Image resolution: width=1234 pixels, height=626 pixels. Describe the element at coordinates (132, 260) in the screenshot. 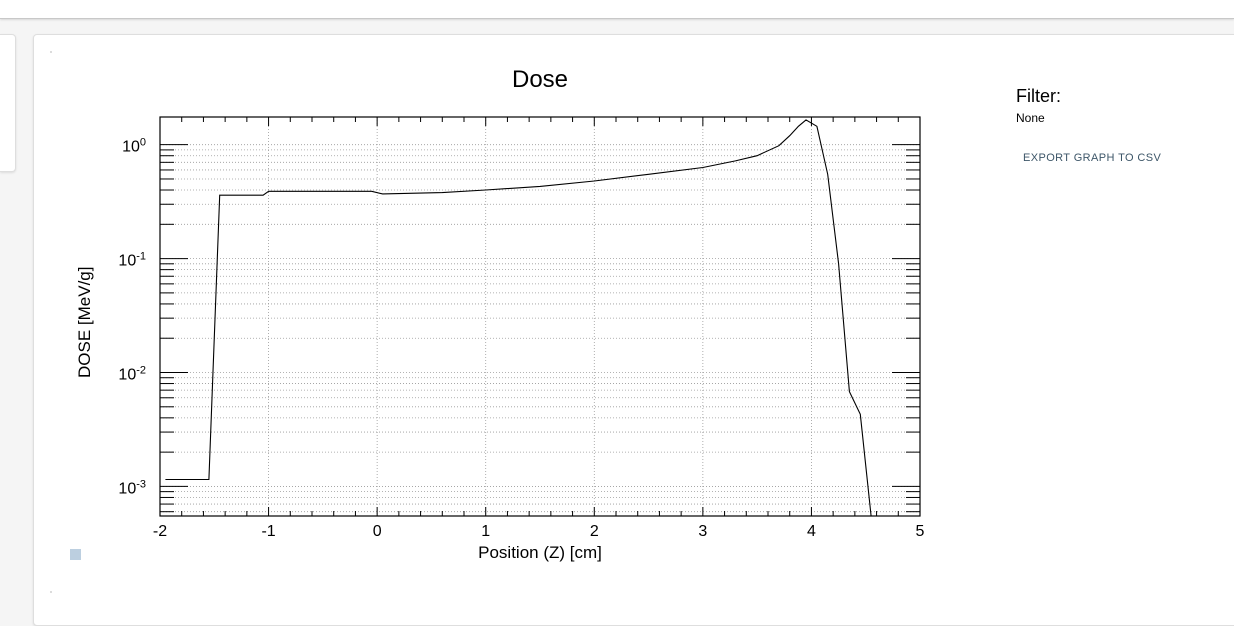

I see `y-tick-label: 10⁻¹` at that location.